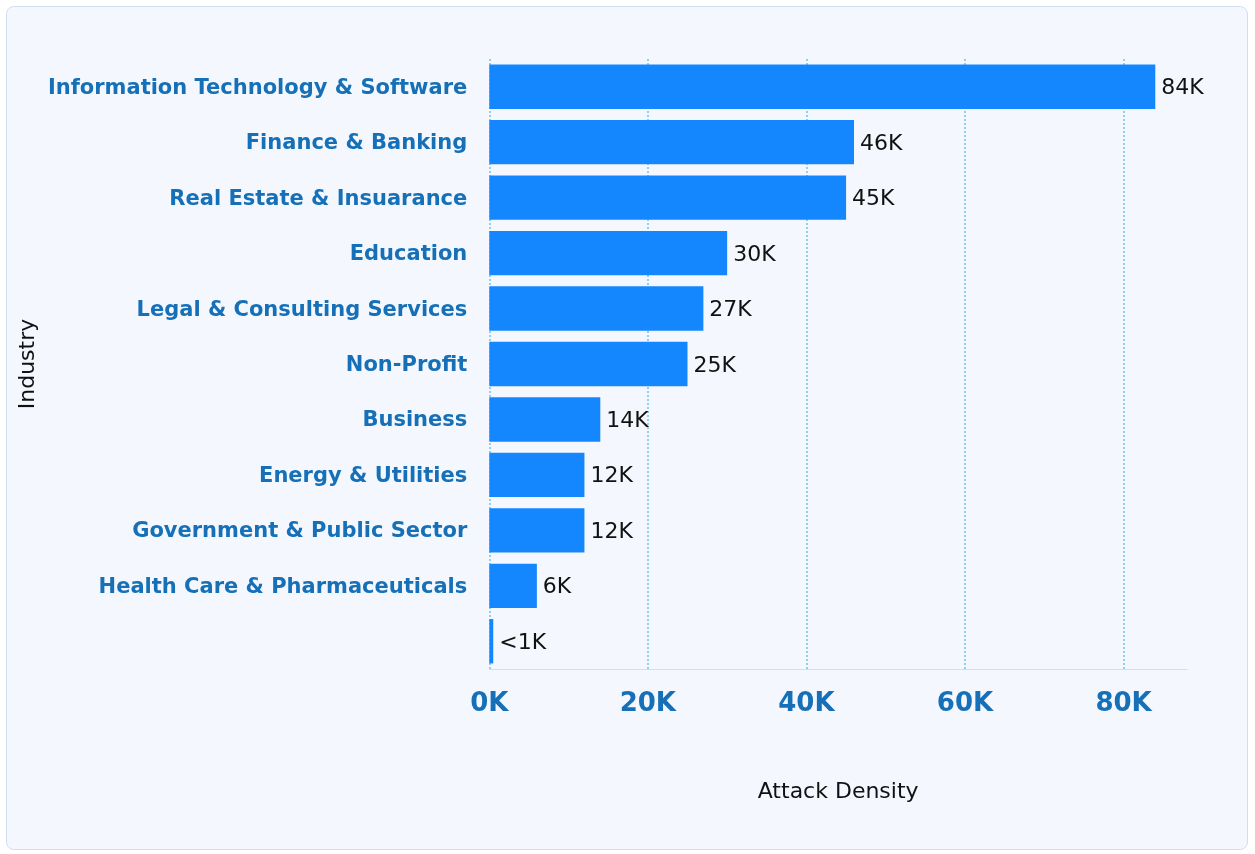 The height and width of the screenshot is (854, 1255). I want to click on data-label: <1K, so click(523, 641).